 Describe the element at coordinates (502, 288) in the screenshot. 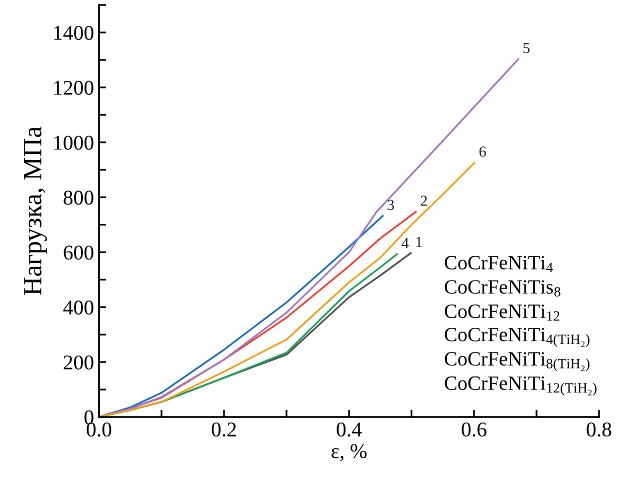

I see `annotation: CoCrFeNiTis$_{8}$` at that location.